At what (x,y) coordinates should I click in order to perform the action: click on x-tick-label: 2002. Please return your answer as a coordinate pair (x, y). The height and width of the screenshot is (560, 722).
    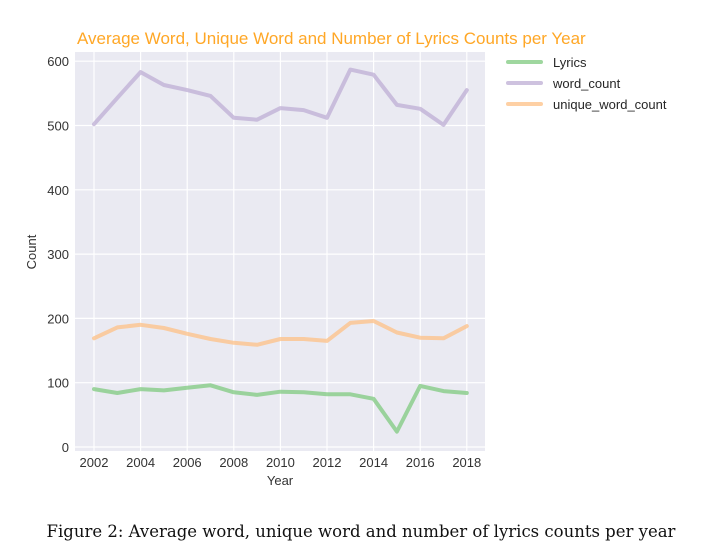
    Looking at the image, I should click on (94, 462).